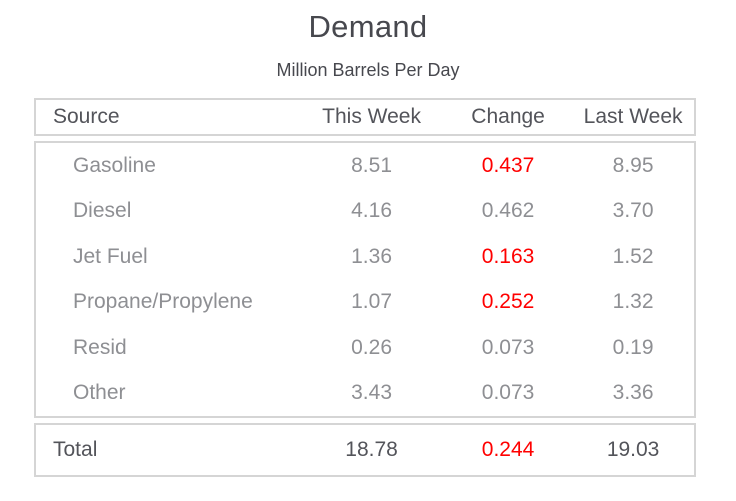  Describe the element at coordinates (102, 211) in the screenshot. I see `row-source-label: Diesel` at that location.